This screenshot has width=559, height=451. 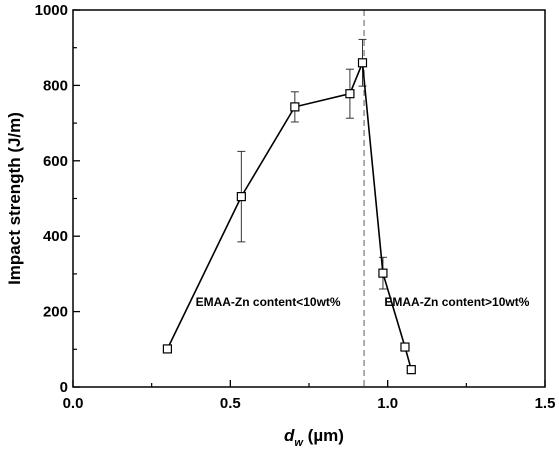 What do you see at coordinates (289, 435) in the screenshot?
I see `x-axis-title-symbol: d` at bounding box center [289, 435].